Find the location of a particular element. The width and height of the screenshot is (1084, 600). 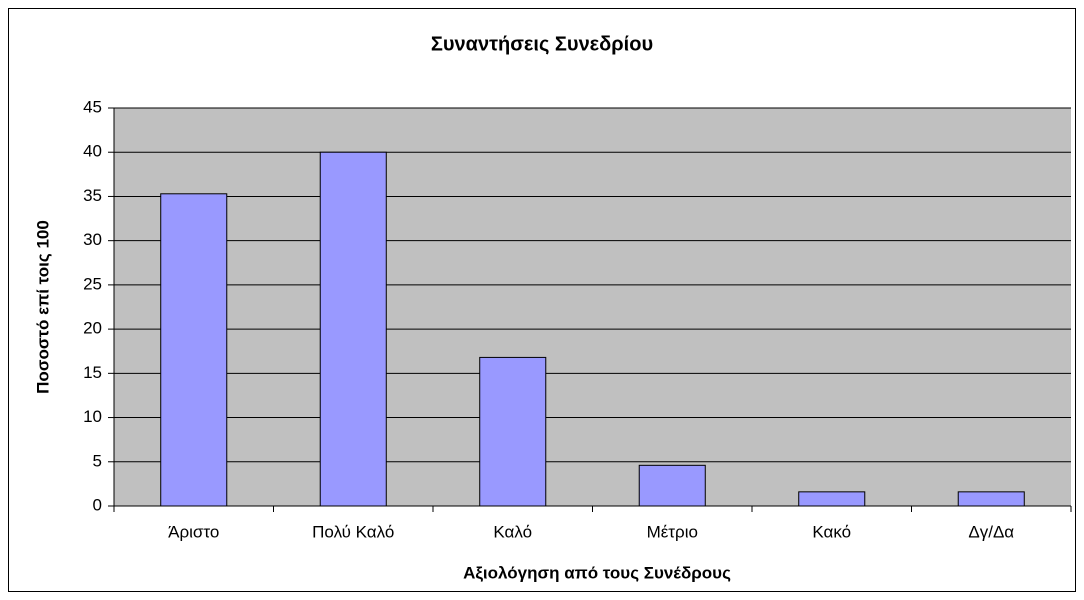

y-tick-label: 0 is located at coordinates (97, 504).